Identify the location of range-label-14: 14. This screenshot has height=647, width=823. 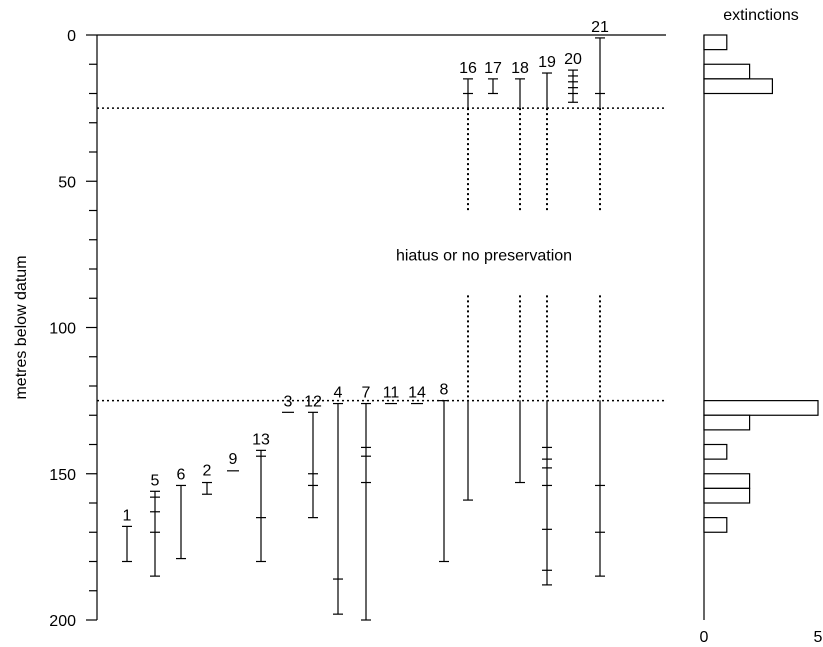
(417, 393).